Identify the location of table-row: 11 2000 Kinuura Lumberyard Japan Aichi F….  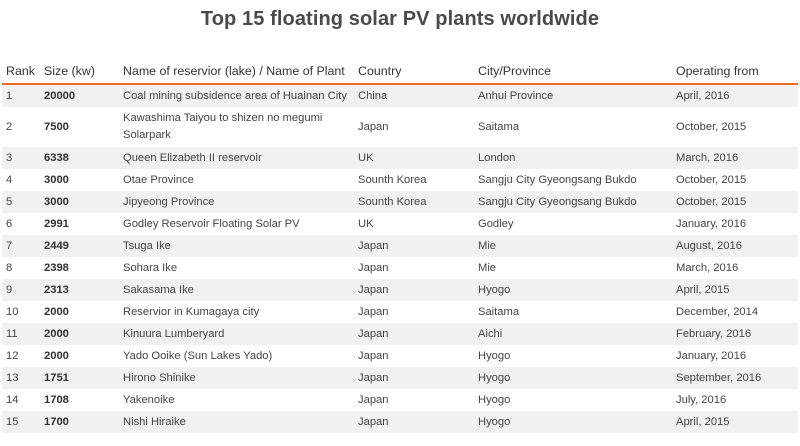
(400, 334).